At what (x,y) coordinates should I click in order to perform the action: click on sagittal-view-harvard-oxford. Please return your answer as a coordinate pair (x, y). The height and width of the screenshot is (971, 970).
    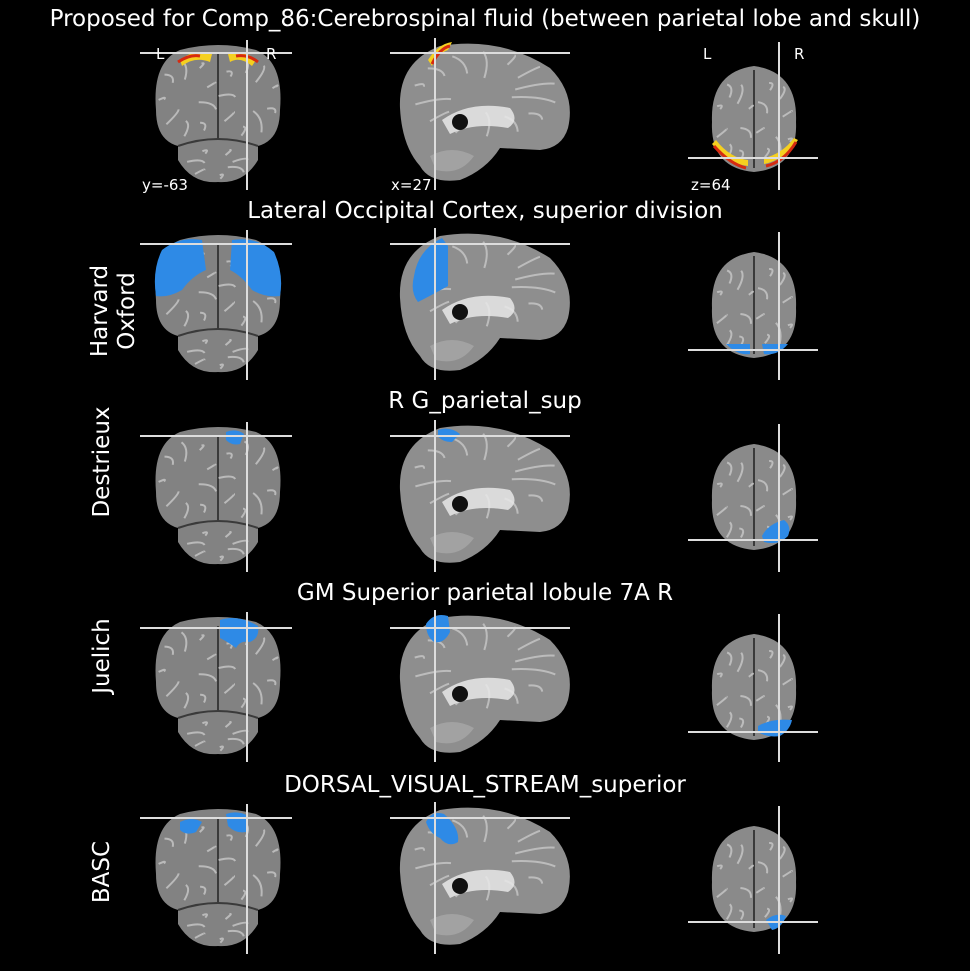
    Looking at the image, I should click on (480, 304).